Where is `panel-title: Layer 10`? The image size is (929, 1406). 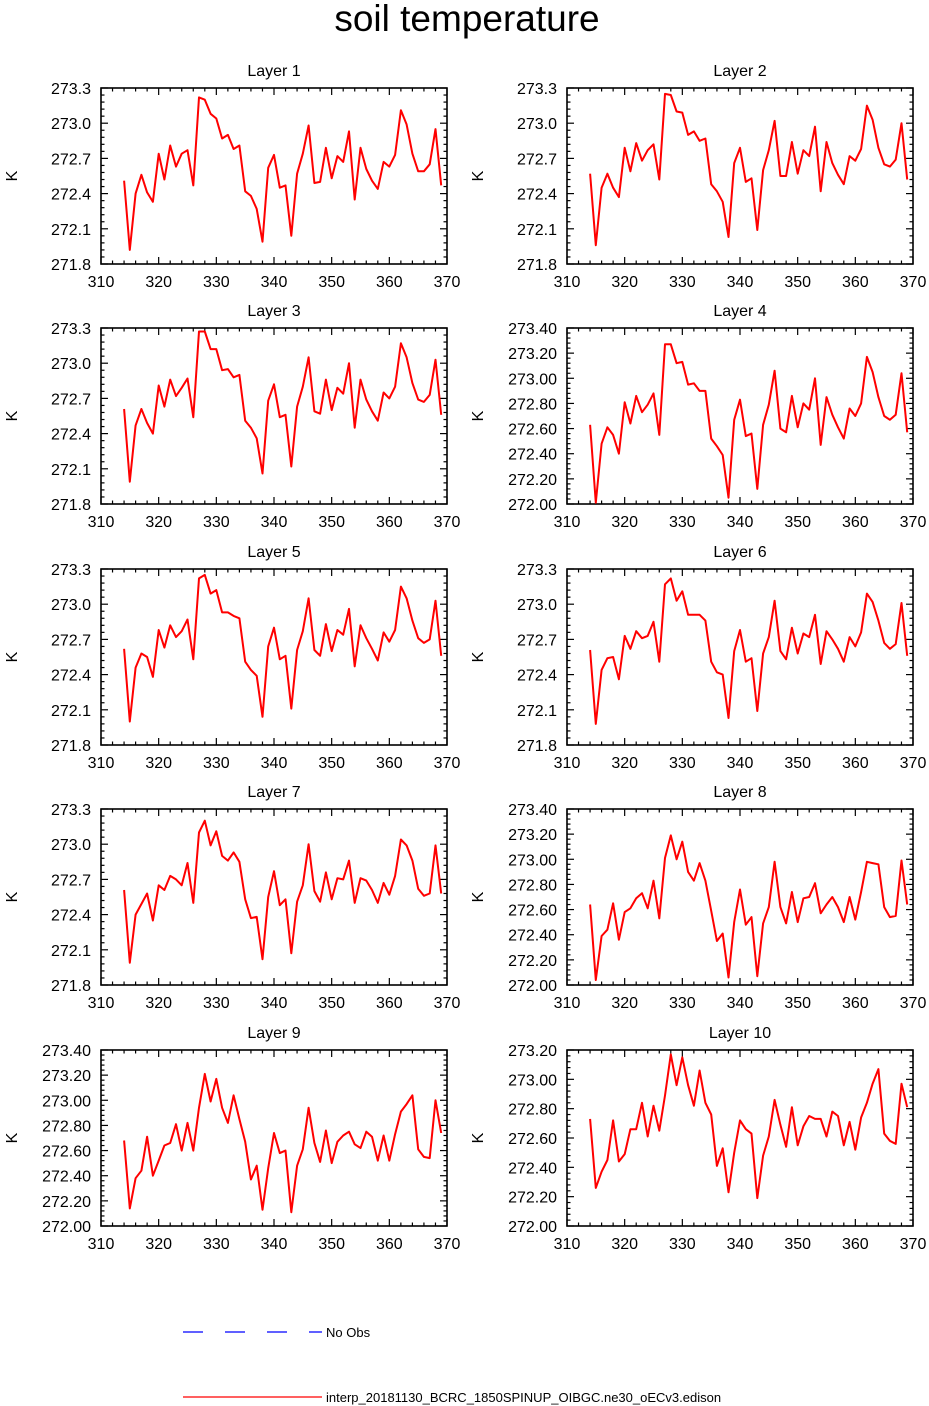
panel-title: Layer 10 is located at coordinates (740, 1033).